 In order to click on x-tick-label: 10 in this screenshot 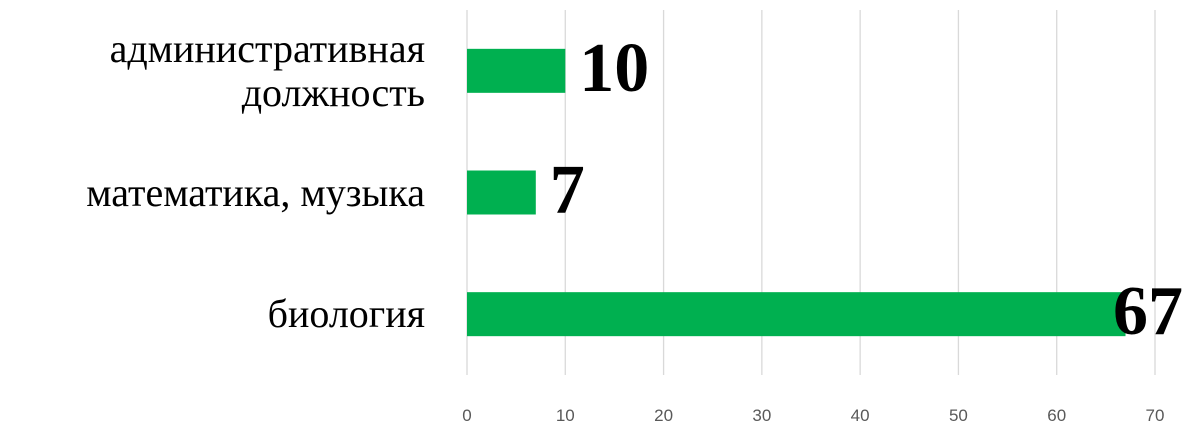, I will do `click(565, 415)`.